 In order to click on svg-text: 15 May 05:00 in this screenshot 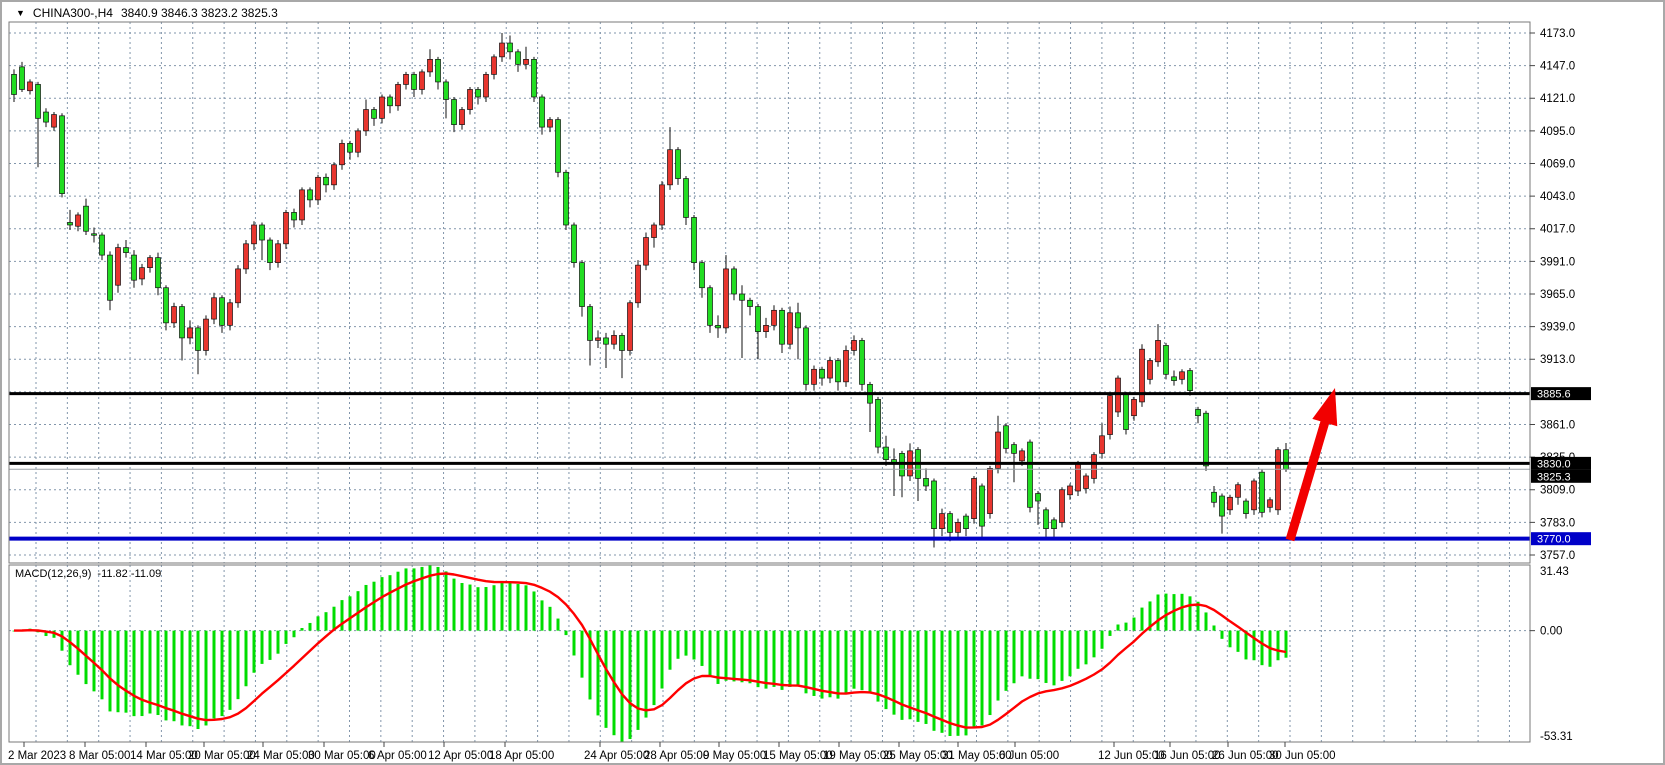, I will do `click(798, 756)`.